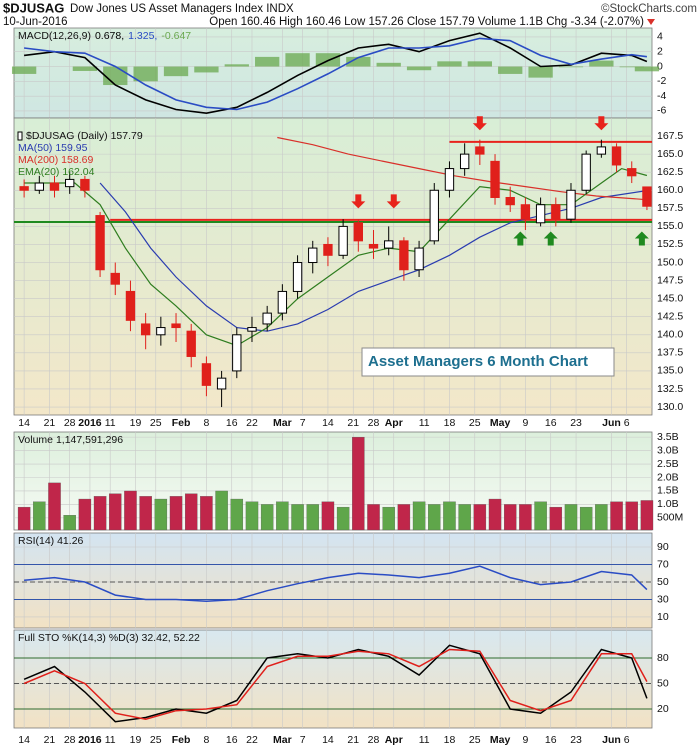  What do you see at coordinates (56, 172) in the screenshot?
I see `overlay-legend: EMA(20) 162.04` at bounding box center [56, 172].